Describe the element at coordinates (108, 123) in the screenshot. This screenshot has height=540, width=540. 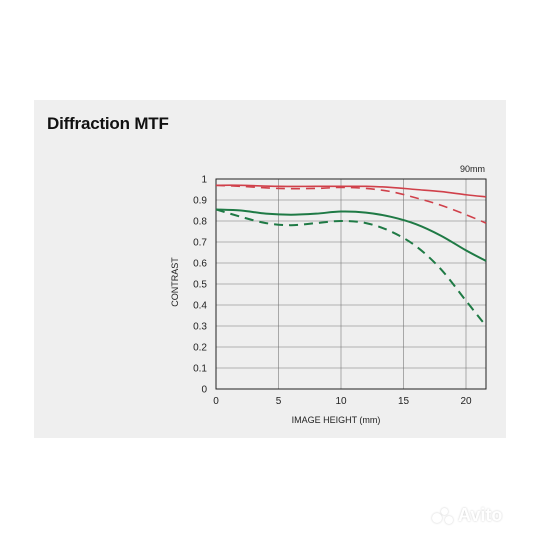
I see `chart-title: Diffraction MTF` at that location.